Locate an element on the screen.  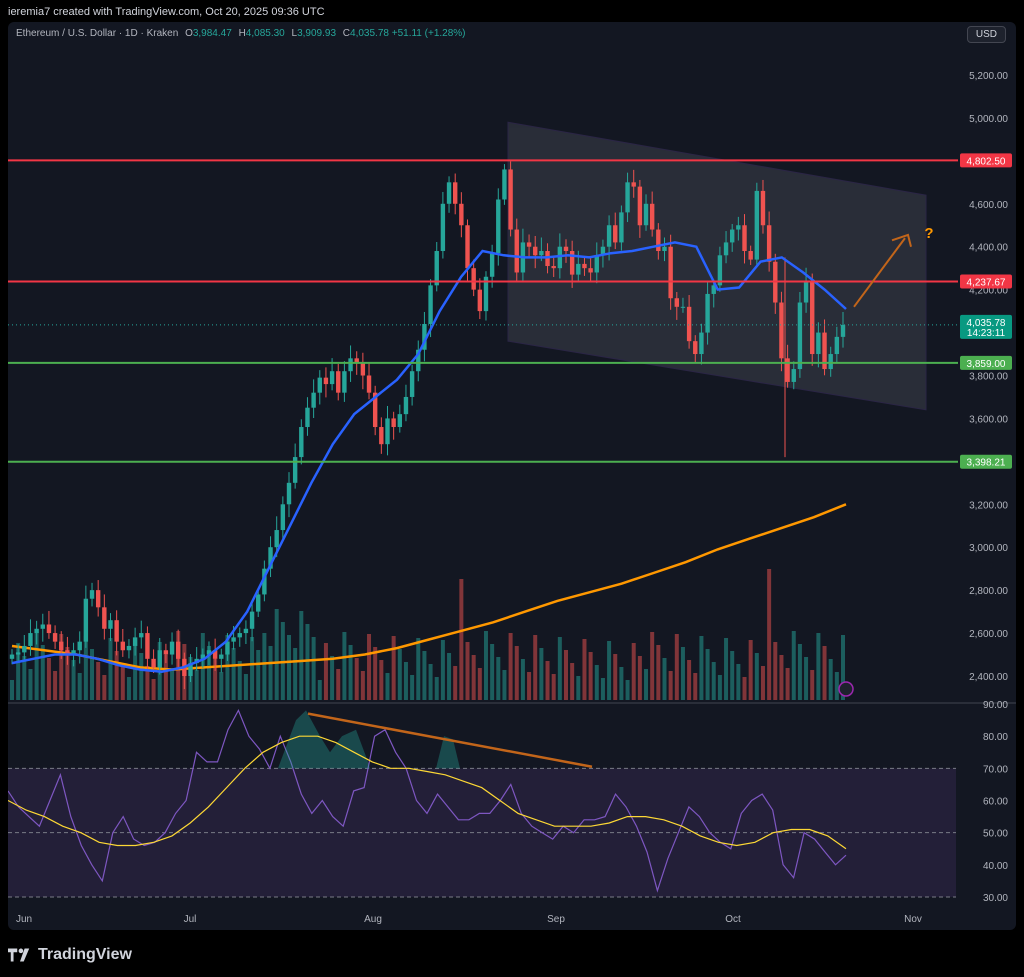
rsi-overbought-fill is located at coordinates (324, 739).